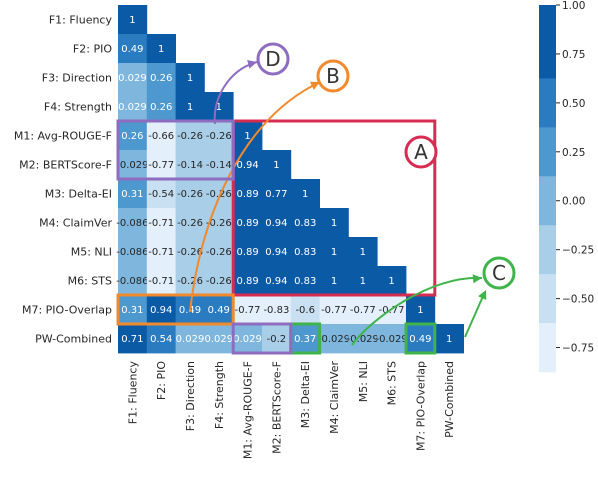  What do you see at coordinates (276, 407) in the screenshot?
I see `column-label-m2-bertscore-f: M2: BERTScore-F` at bounding box center [276, 407].